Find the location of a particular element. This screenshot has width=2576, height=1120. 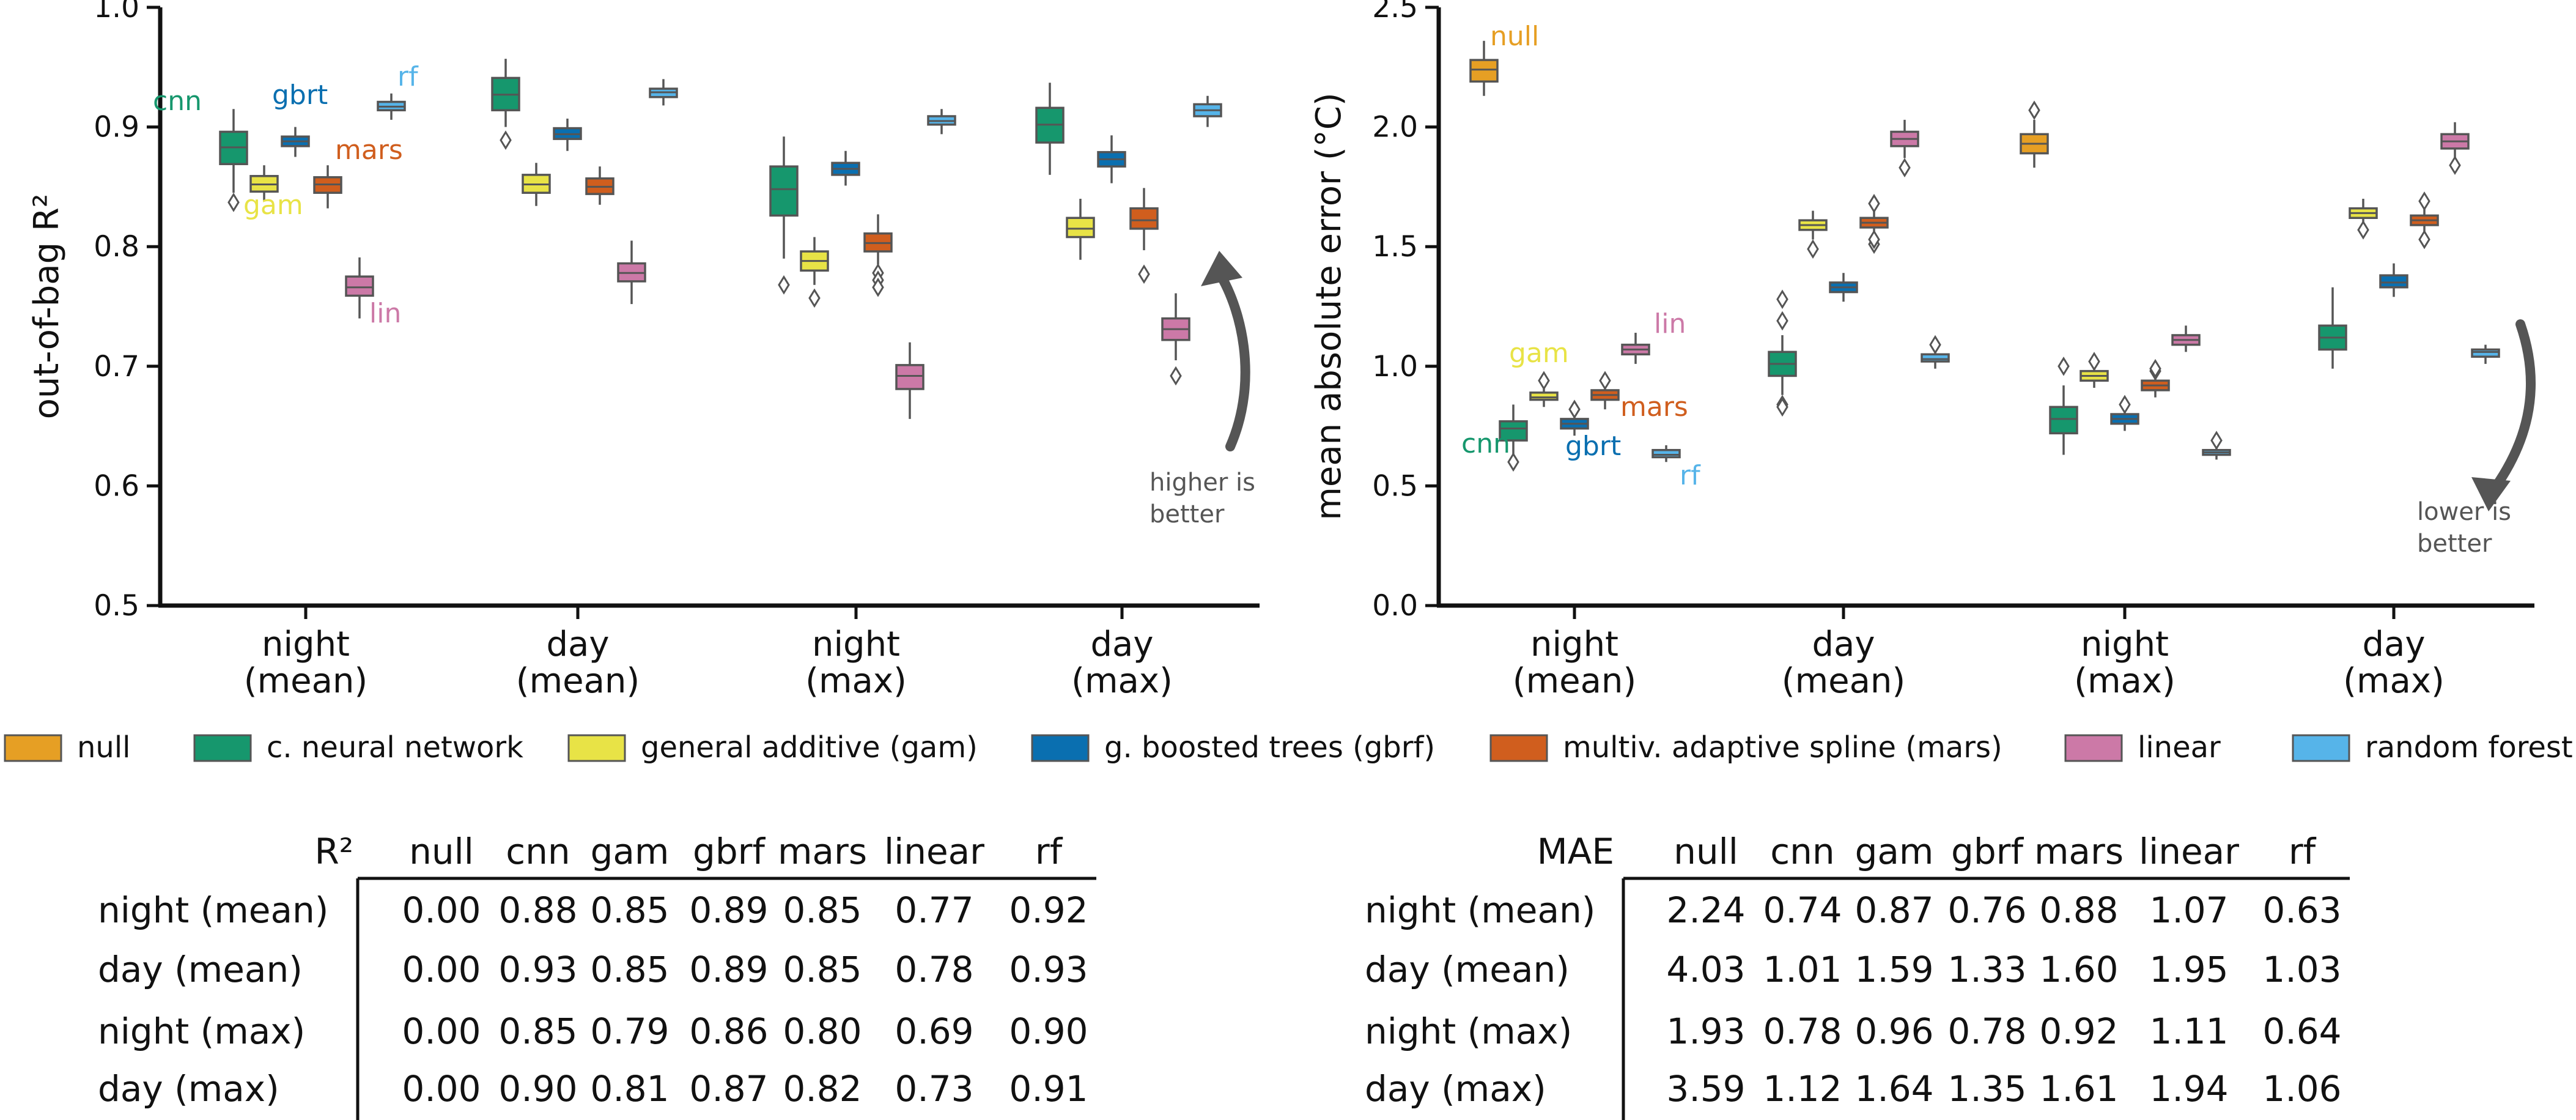

y-tick-label: 0.6 is located at coordinates (116, 486).